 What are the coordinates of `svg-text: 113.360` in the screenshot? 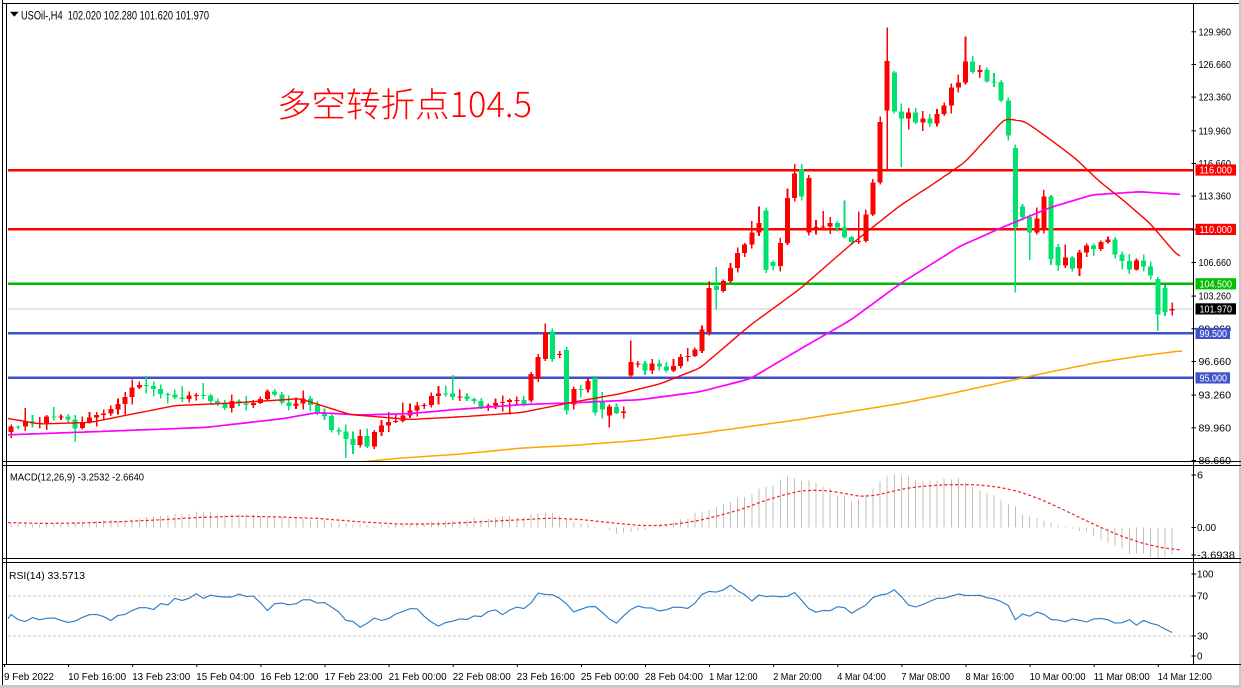 It's located at (1215, 197).